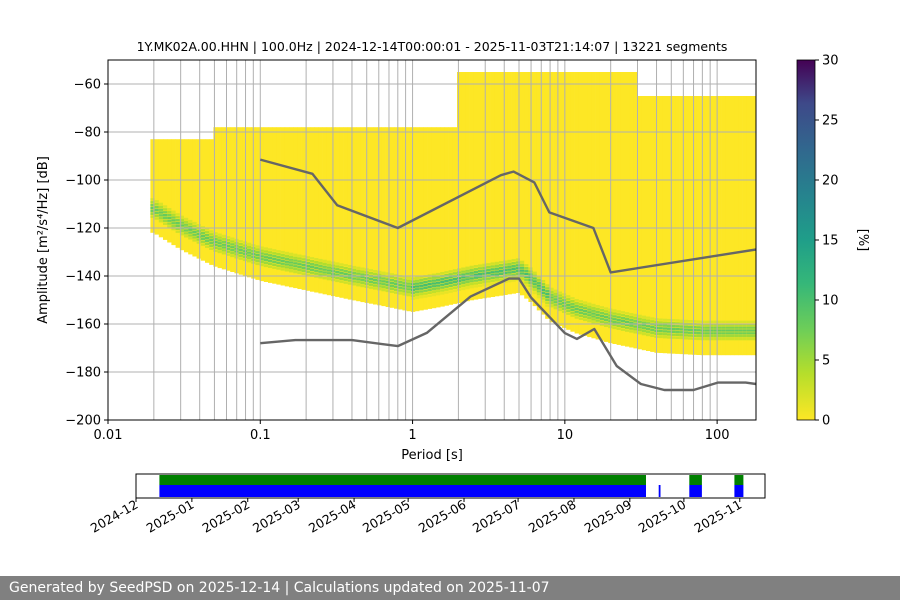 Image resolution: width=900 pixels, height=600 pixels. What do you see at coordinates (83, 277) in the screenshot?
I see `y-tick-label: −140` at bounding box center [83, 277].